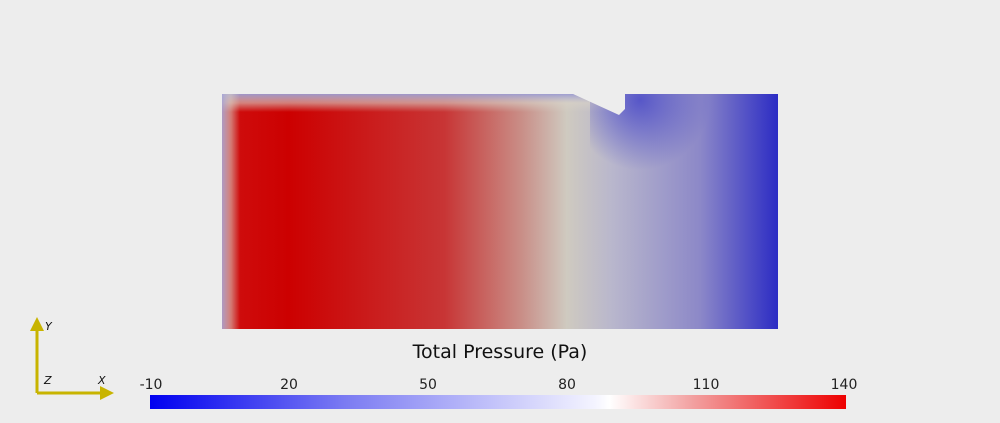  I want to click on colorbar-tick: 50, so click(428, 385).